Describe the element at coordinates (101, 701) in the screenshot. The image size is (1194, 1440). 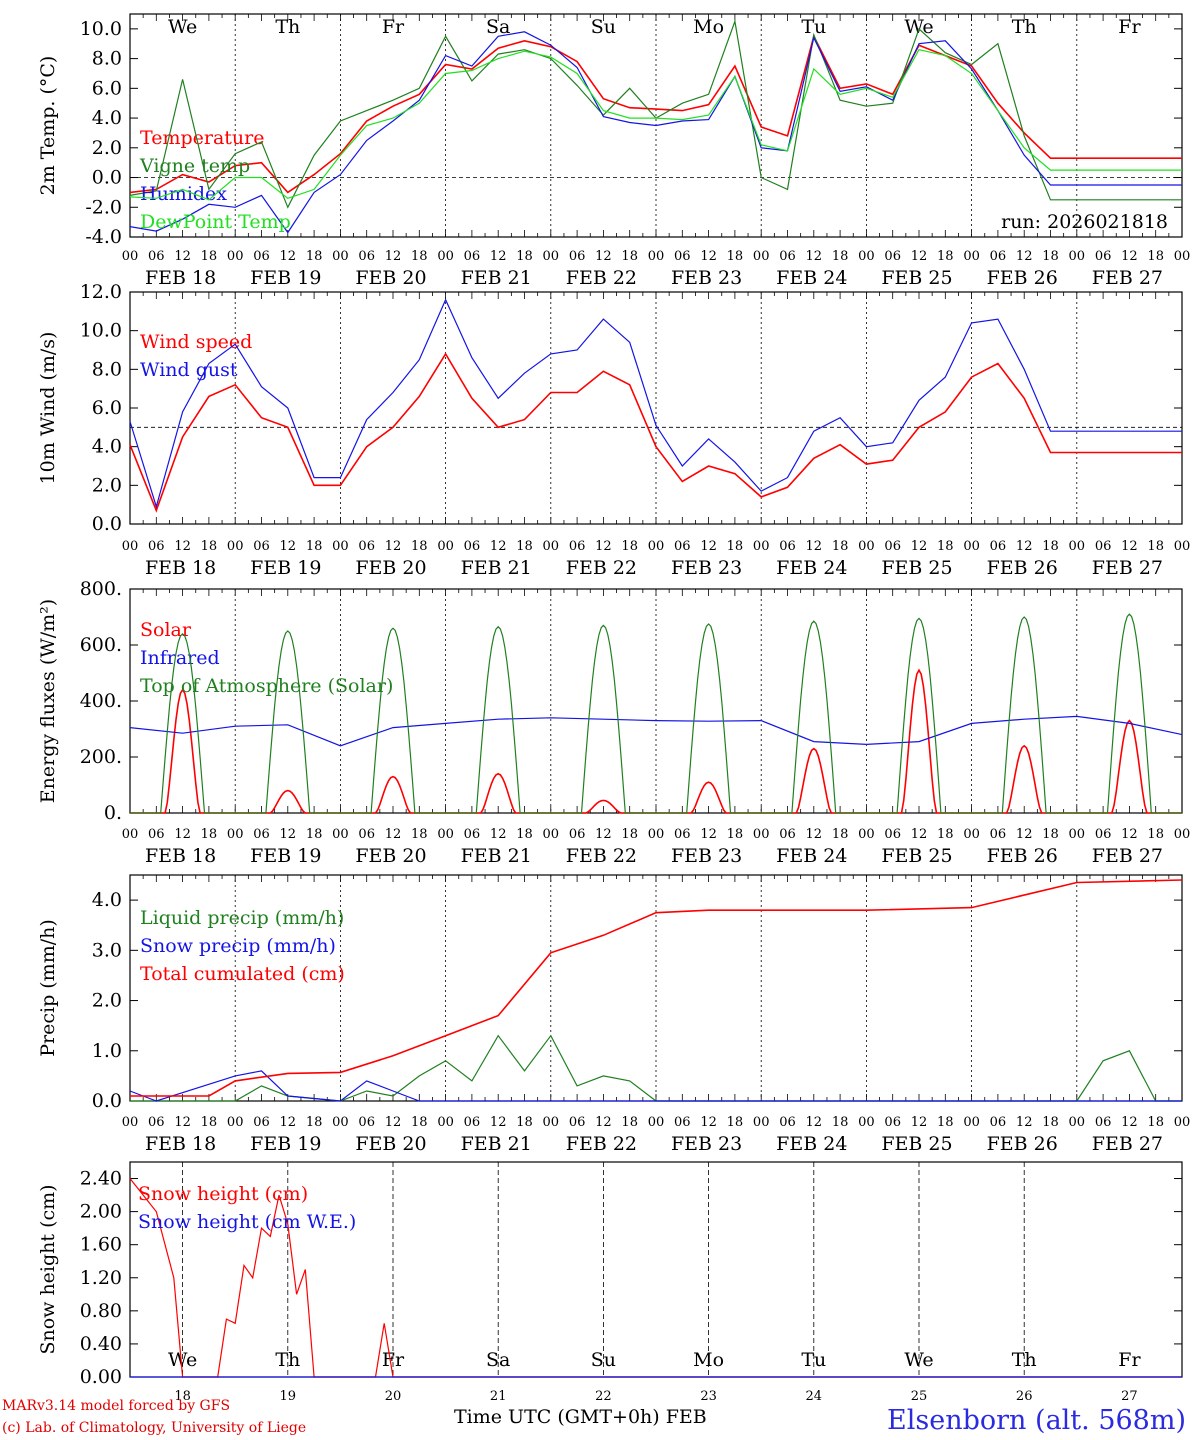
I see `y-tick-label: 400.` at that location.